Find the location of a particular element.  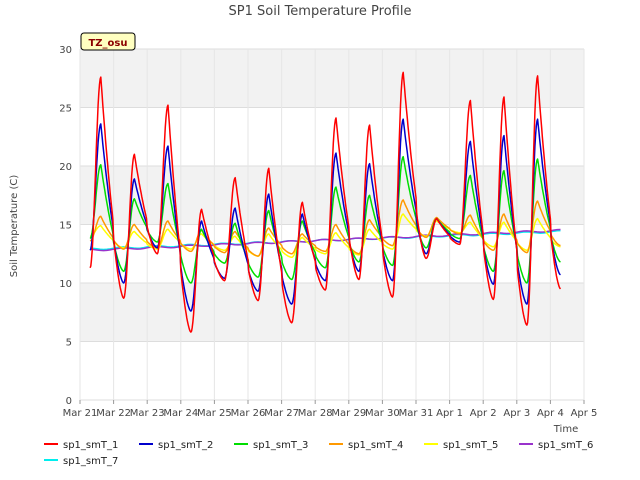

y-tick-label: 20 is located at coordinates (65, 167).